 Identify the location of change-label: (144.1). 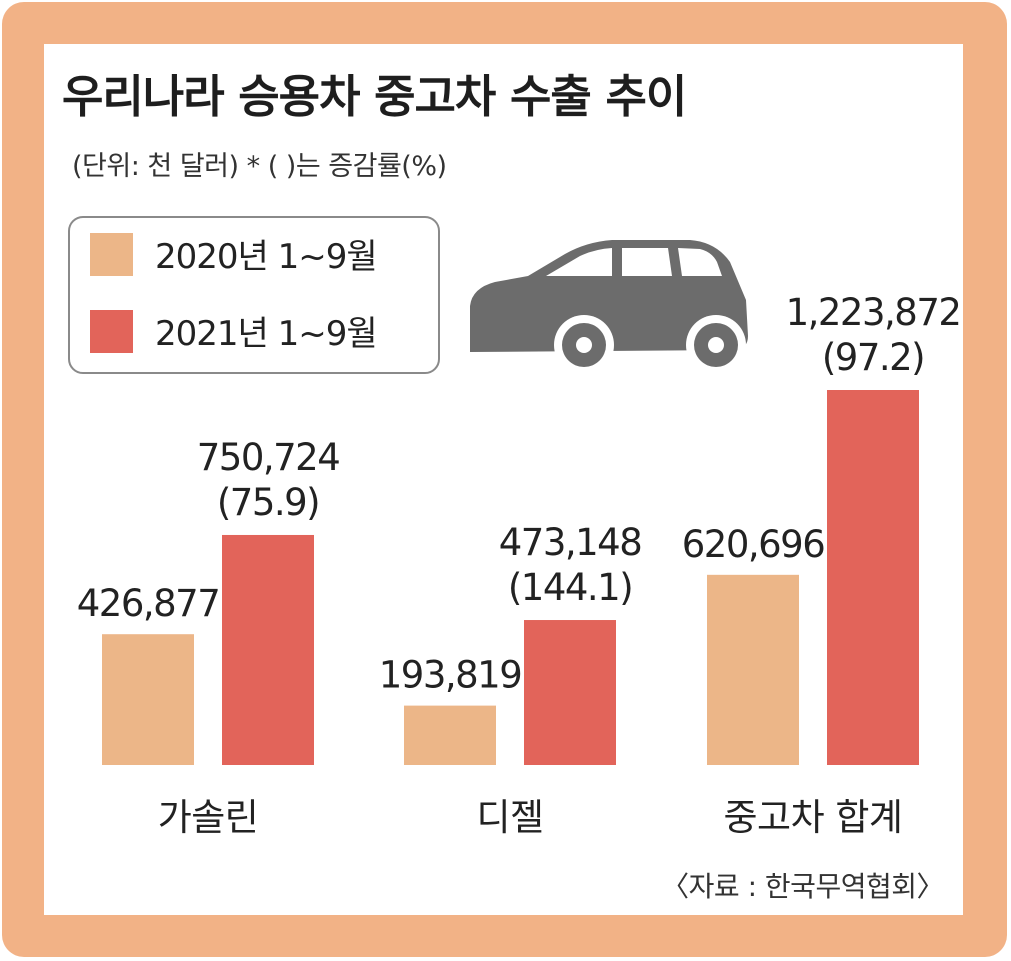
(570, 587).